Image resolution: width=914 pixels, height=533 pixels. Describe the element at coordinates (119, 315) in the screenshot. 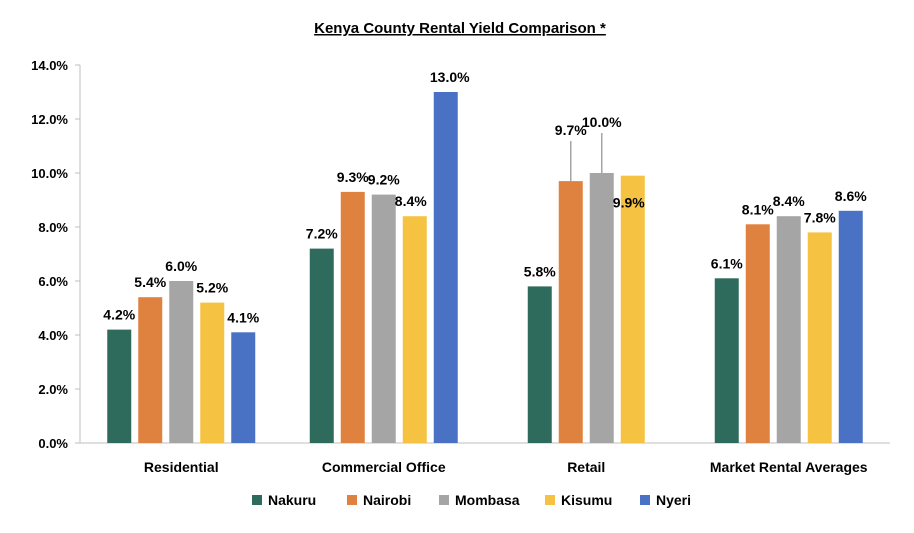

I see `data-label: 4.2%` at that location.